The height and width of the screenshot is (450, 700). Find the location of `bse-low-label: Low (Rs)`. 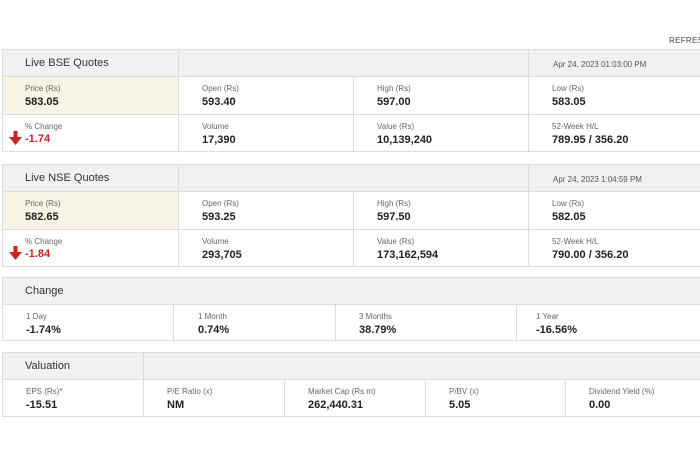

bse-low-label: Low (Rs) is located at coordinates (568, 88).